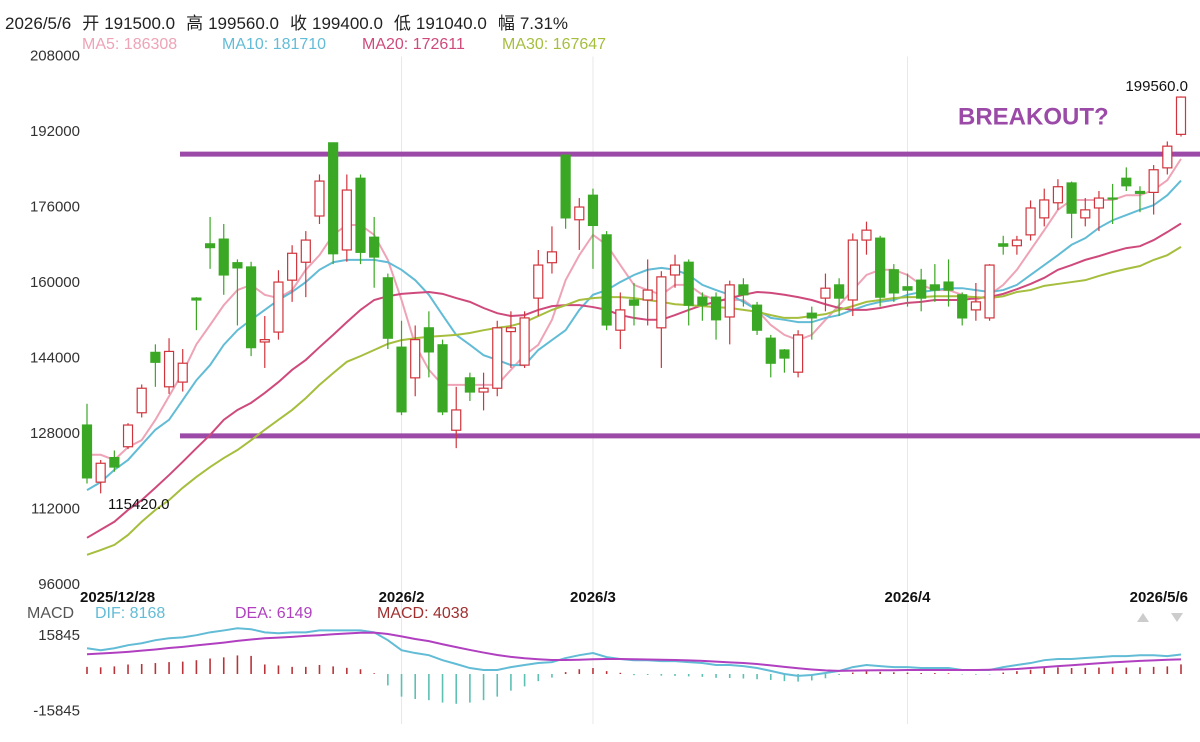 Image resolution: width=1200 pixels, height=742 pixels. Describe the element at coordinates (593, 597) in the screenshot. I see `x-tick-label: 2026/3` at that location.